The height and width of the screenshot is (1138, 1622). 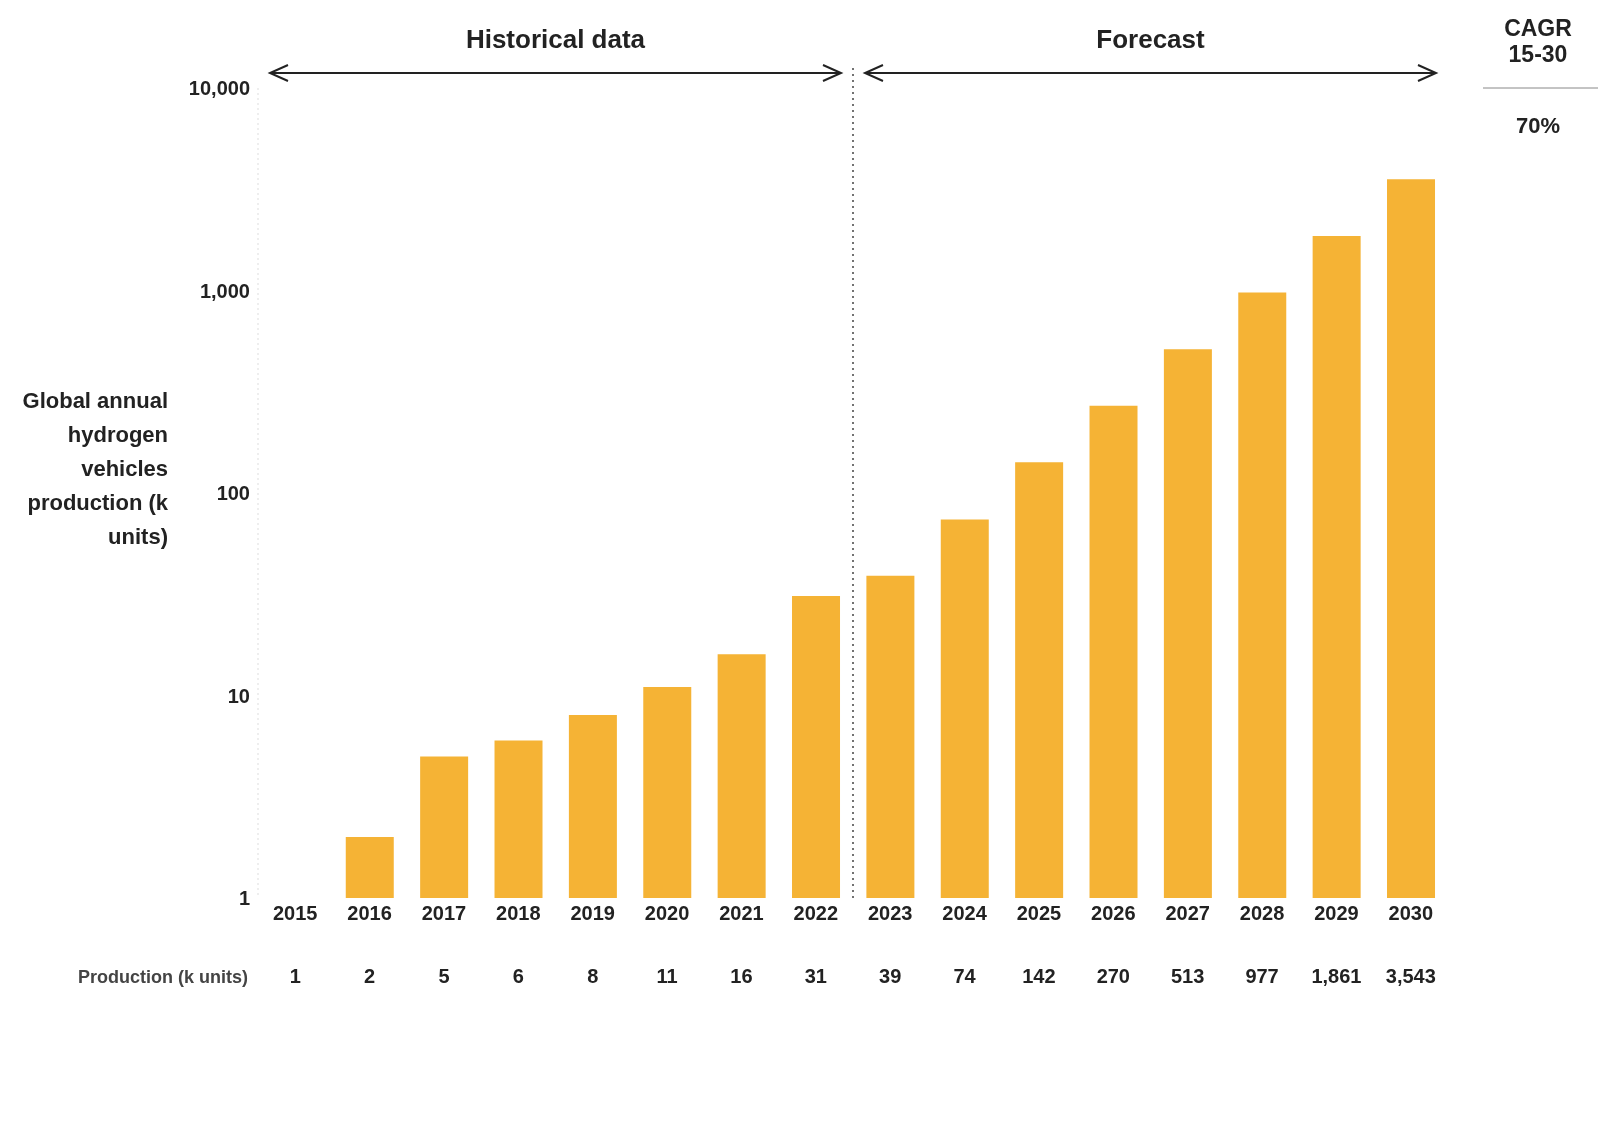 I want to click on text: 70%, so click(x=1538, y=125).